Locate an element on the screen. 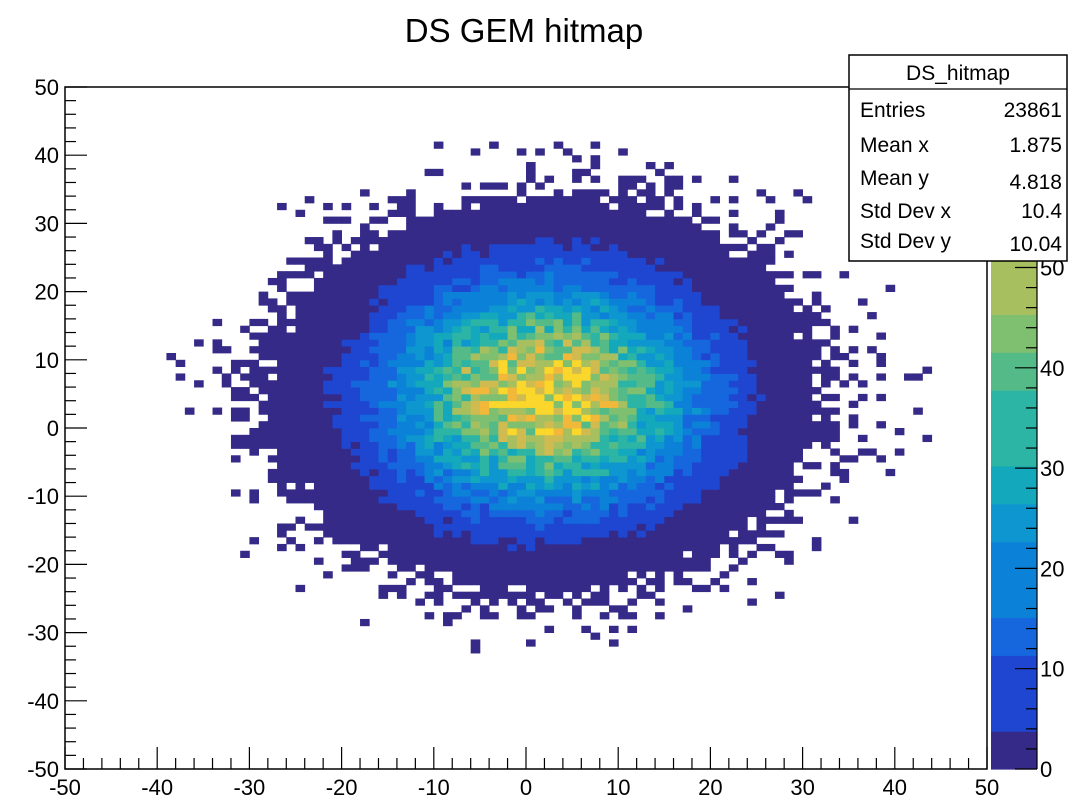  palette-swatch is located at coordinates (1014, 750).